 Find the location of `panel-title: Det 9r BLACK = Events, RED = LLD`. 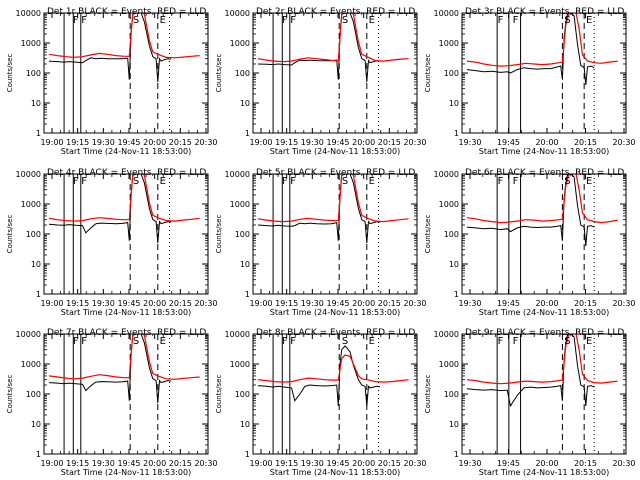

panel-title: Det 9r BLACK = Events, RED = LLD is located at coordinates (544, 333).